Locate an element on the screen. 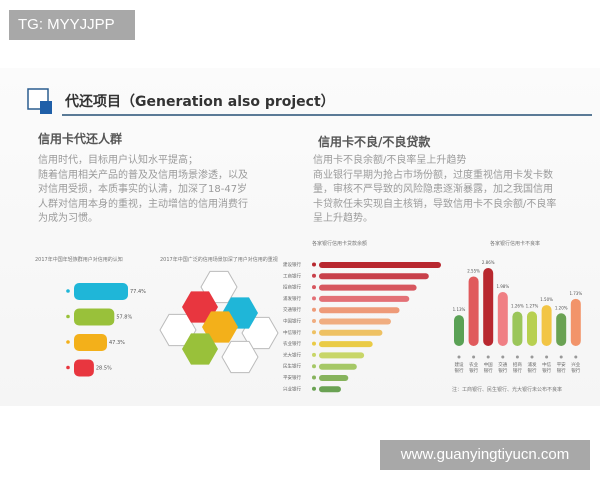 Image resolution: width=600 pixels, height=480 pixels. chart4-category: 中信 is located at coordinates (546, 364).